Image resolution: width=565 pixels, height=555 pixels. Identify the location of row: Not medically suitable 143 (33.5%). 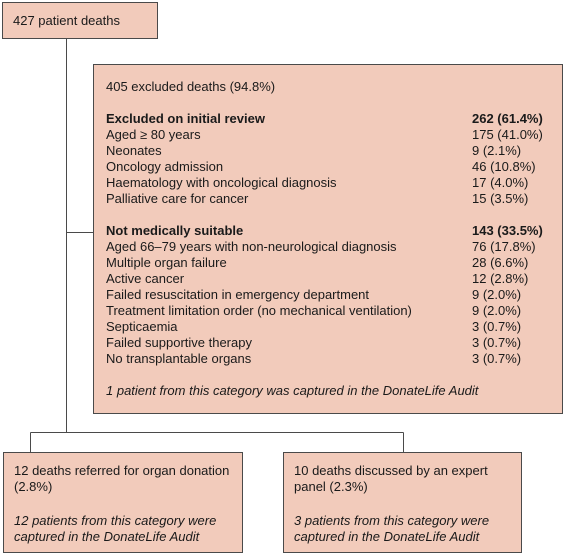
(334, 231).